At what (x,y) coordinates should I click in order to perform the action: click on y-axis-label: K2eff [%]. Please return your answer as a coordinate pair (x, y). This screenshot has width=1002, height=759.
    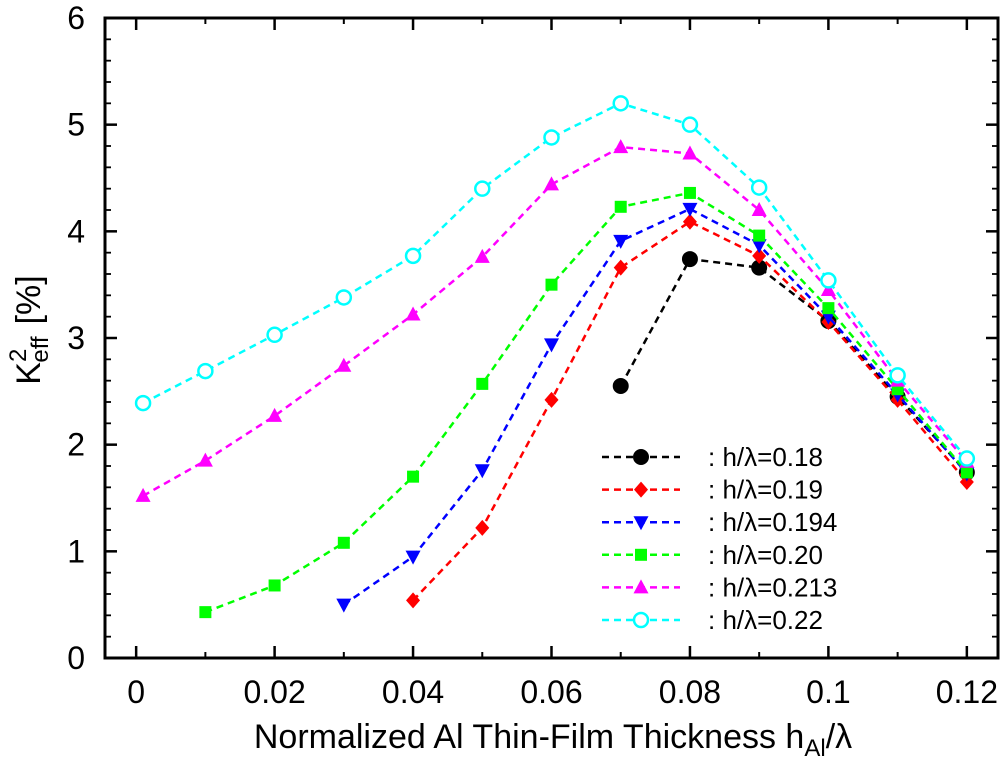
    Looking at the image, I should click on (29, 329).